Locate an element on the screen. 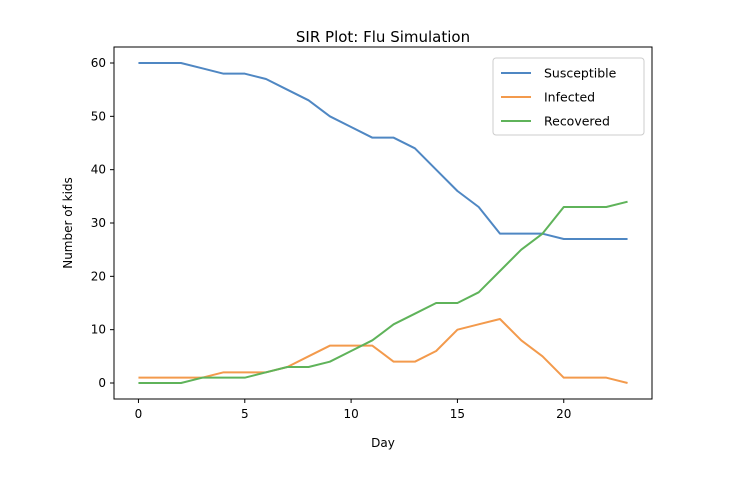 This screenshot has height=488, width=740. series-line-infected is located at coordinates (383, 351).